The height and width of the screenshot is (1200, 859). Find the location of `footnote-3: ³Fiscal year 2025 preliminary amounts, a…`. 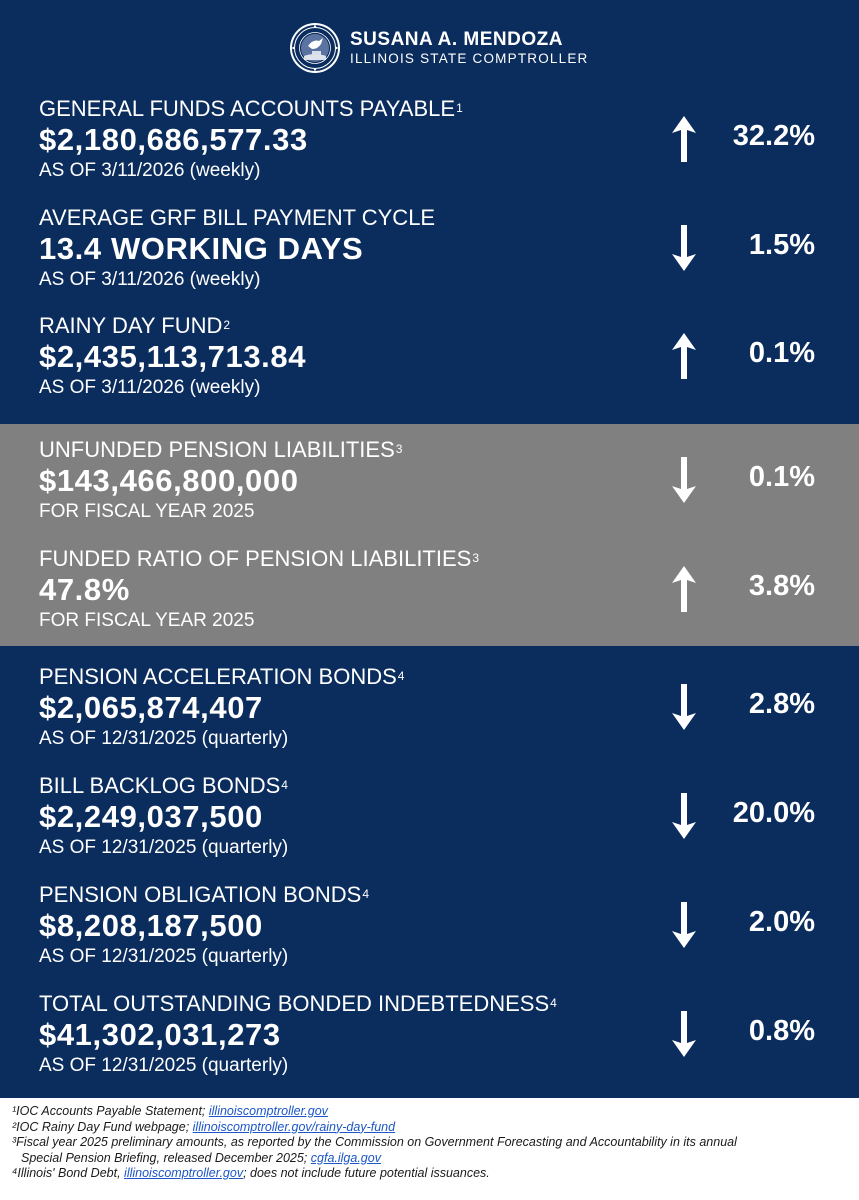

footnote-3: ³Fiscal year 2025 preliminary amounts, a… is located at coordinates (374, 1142).